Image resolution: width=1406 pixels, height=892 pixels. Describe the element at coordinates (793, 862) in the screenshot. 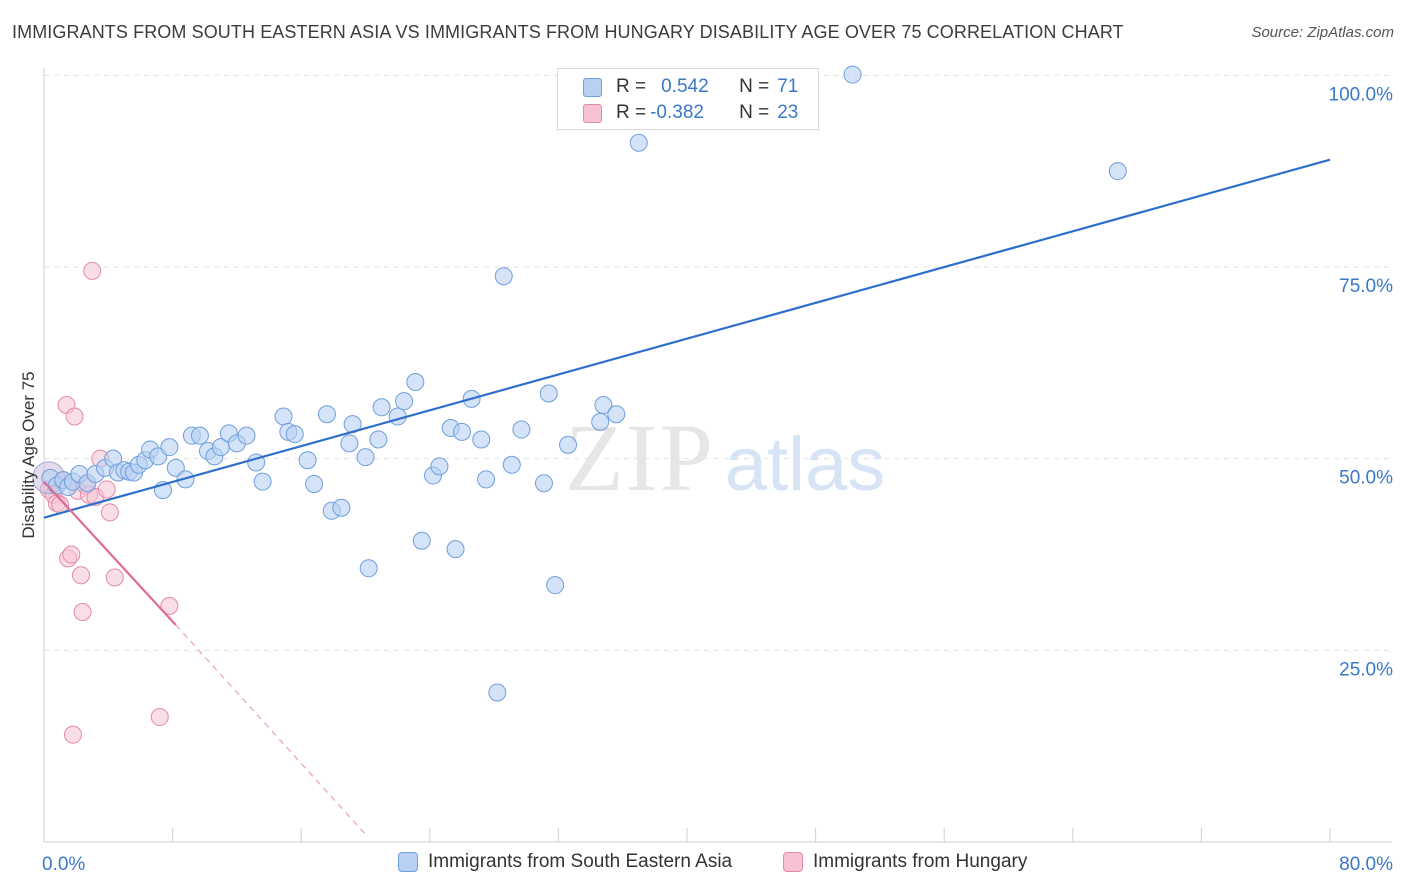

I see `legend-swatch-hungary` at that location.